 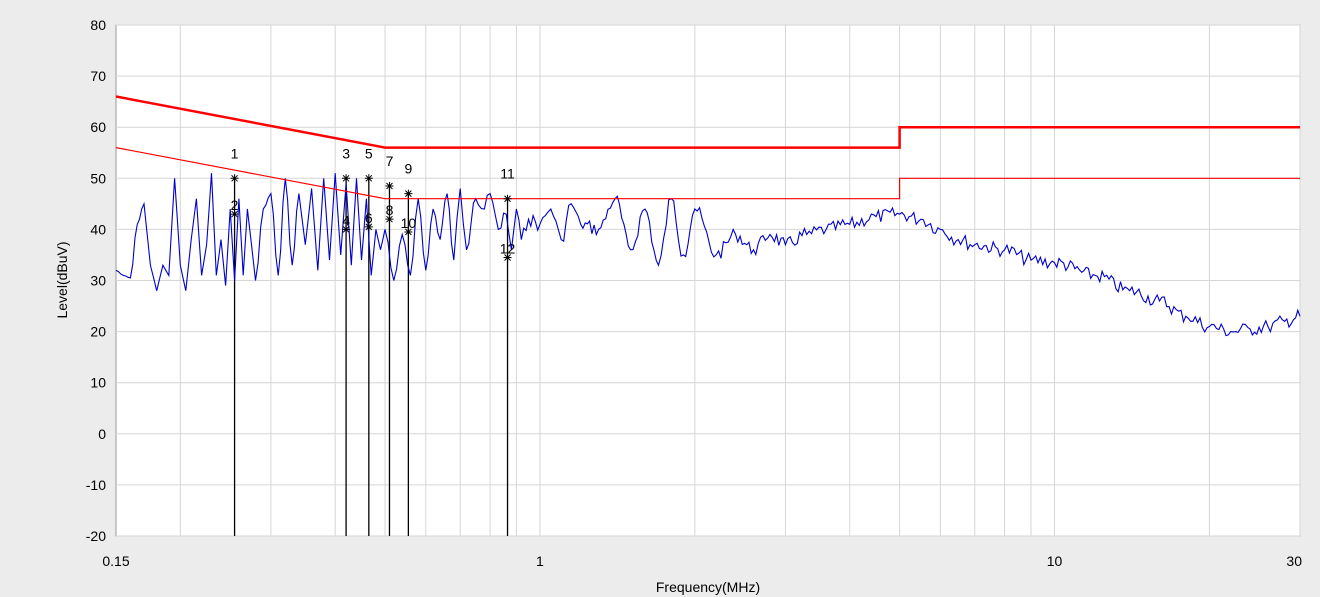 What do you see at coordinates (96, 536) in the screenshot?
I see `y-tick-label: -20` at bounding box center [96, 536].